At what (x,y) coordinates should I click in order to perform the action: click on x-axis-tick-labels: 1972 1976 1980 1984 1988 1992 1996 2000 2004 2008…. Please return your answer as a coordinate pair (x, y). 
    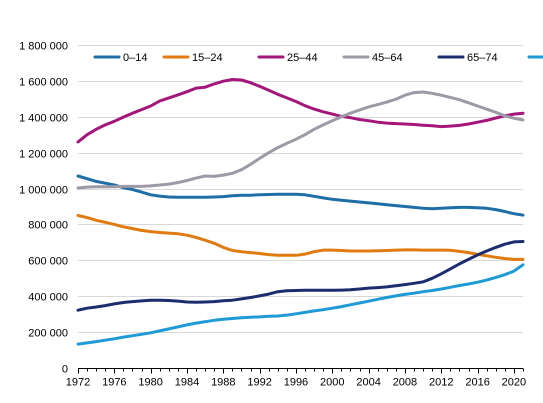
    Looking at the image, I should click on (296, 383).